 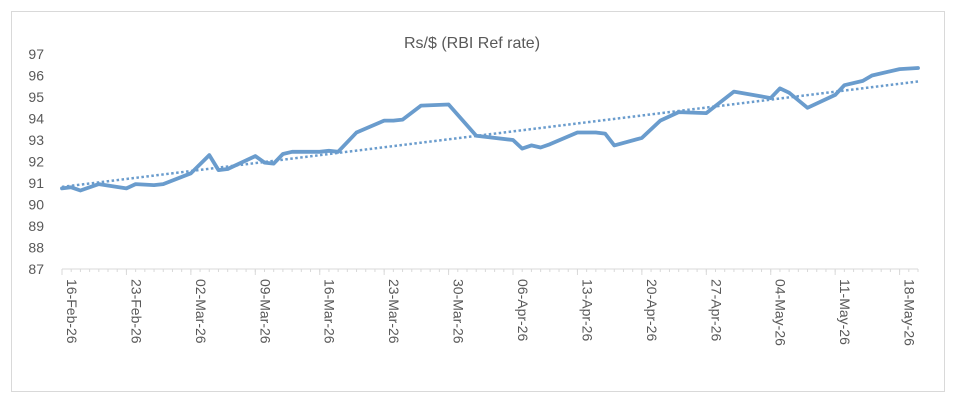 I want to click on y-tick-label: 91, so click(x=36, y=183).